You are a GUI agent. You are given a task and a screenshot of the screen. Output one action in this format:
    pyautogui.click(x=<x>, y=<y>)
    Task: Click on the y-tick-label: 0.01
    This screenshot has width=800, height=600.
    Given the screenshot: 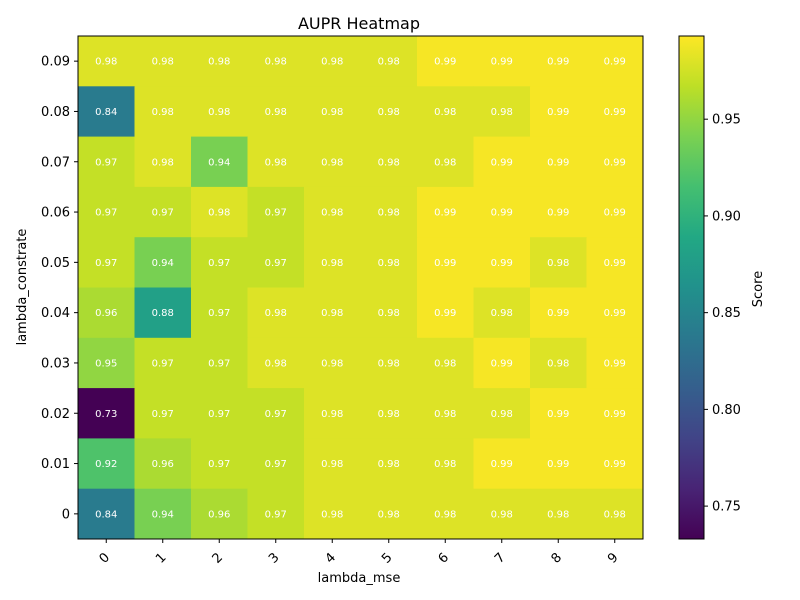 What is the action you would take?
    pyautogui.click(x=55, y=464)
    